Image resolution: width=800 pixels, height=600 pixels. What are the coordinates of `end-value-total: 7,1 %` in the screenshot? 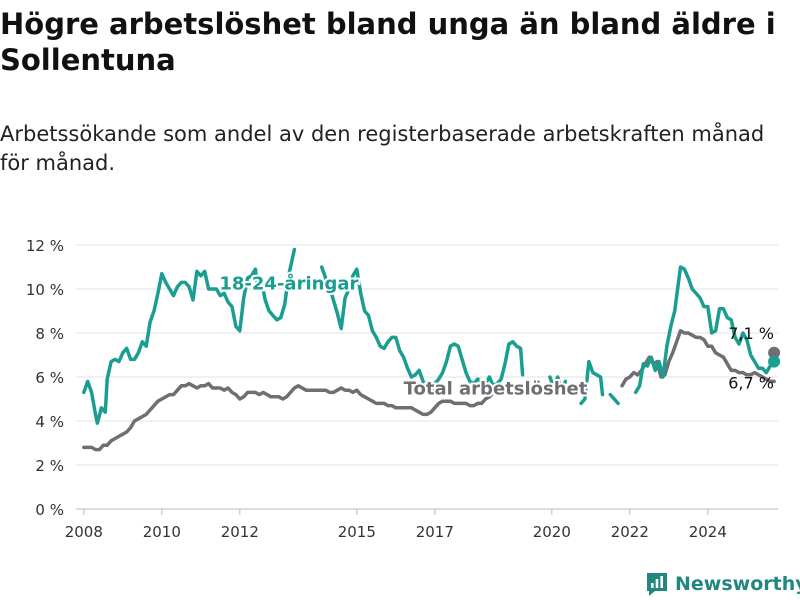 It's located at (751, 333).